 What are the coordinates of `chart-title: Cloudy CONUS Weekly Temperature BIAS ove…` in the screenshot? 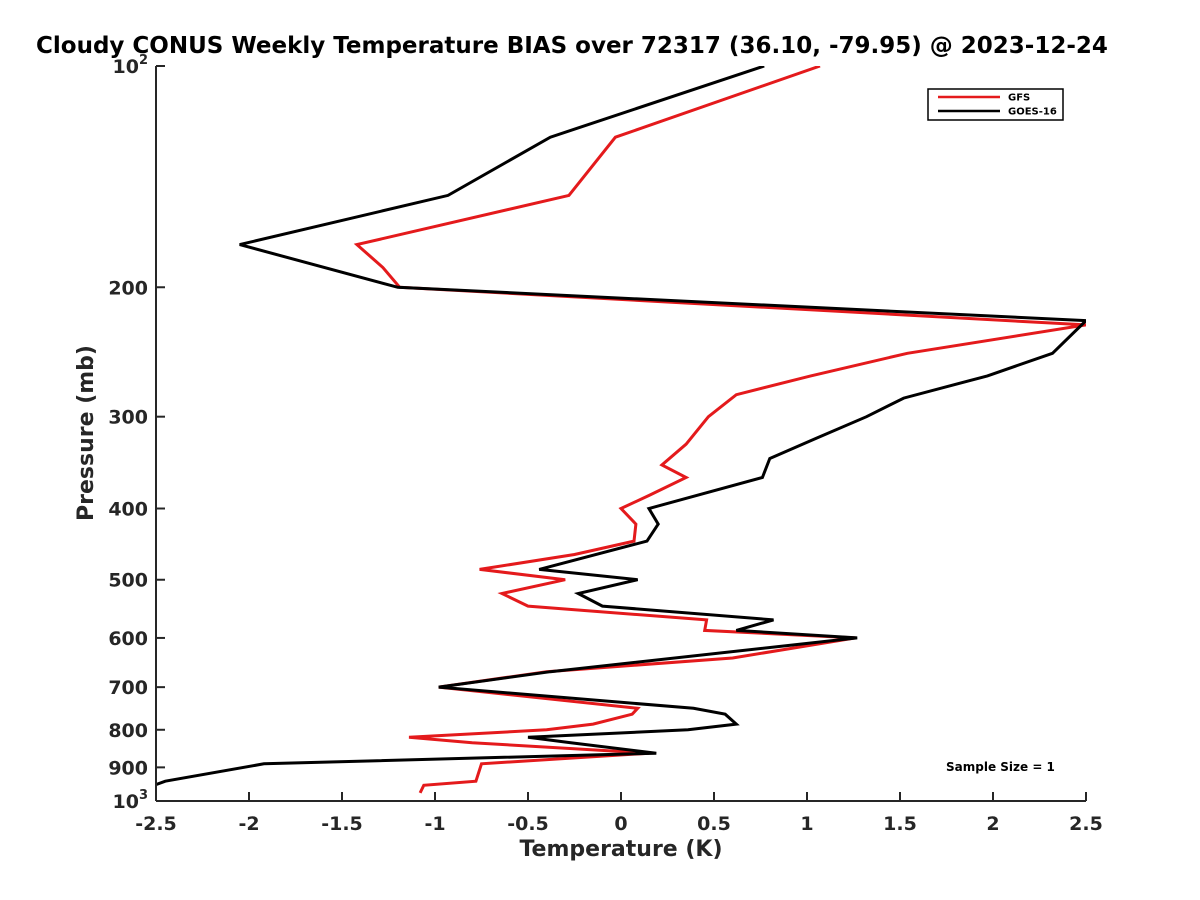 It's located at (572, 46).